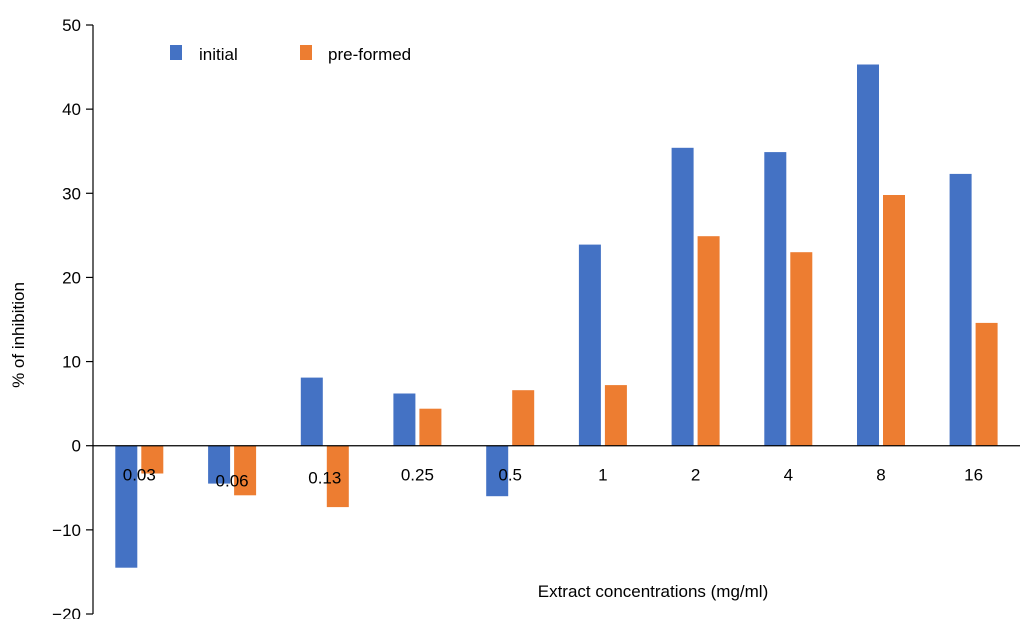 This screenshot has width=1029, height=619. Describe the element at coordinates (232, 481) in the screenshot. I see `x-tick-label: 0.06` at that location.